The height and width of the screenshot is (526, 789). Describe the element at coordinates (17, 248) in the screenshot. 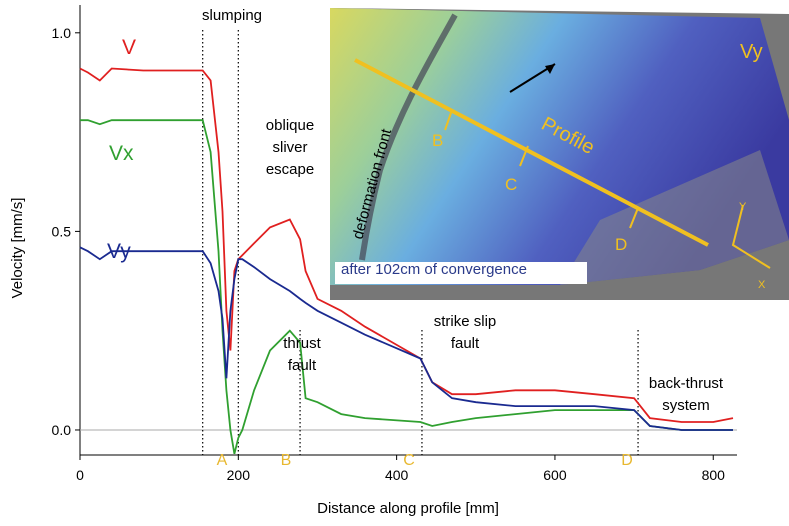

I see `y-axis-label: Velocity [mm/s]` at that location.